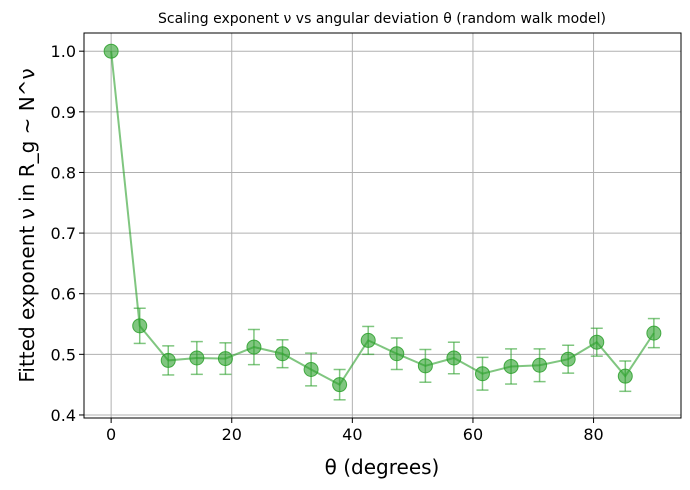  Describe the element at coordinates (111, 434) in the screenshot. I see `x-tick-label: 0` at that location.